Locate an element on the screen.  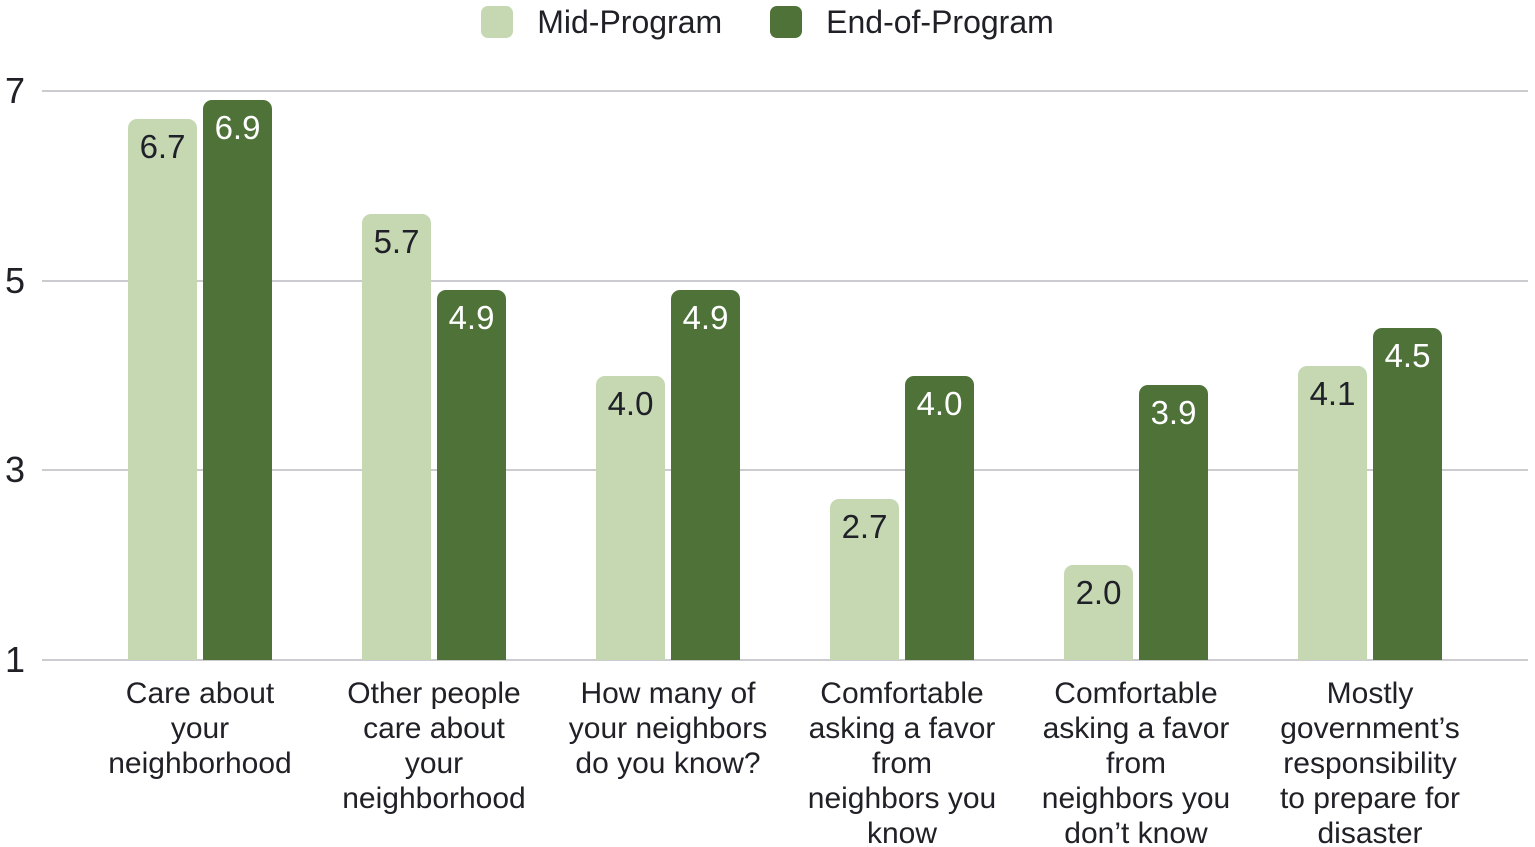
bar-end-of-program: 4.0 is located at coordinates (939, 517).